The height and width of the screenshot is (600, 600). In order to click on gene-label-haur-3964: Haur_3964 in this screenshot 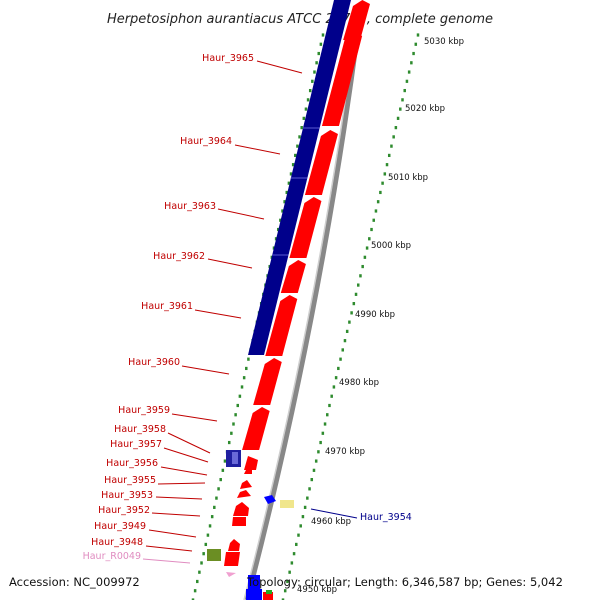, I will do `click(206, 141)`.